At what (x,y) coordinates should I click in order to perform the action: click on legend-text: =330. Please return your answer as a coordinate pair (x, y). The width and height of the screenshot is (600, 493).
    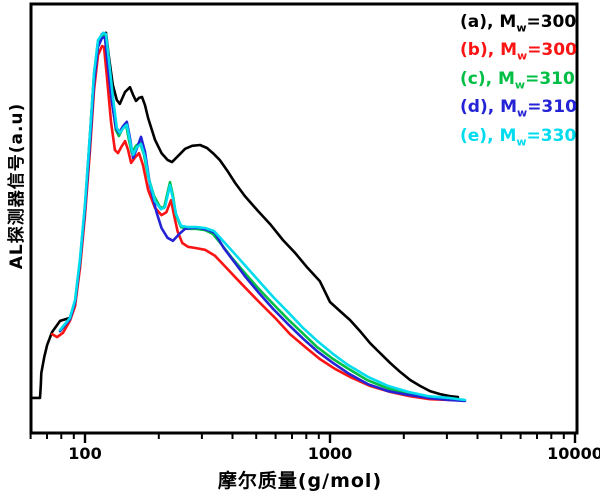
    Looking at the image, I should click on (551, 135).